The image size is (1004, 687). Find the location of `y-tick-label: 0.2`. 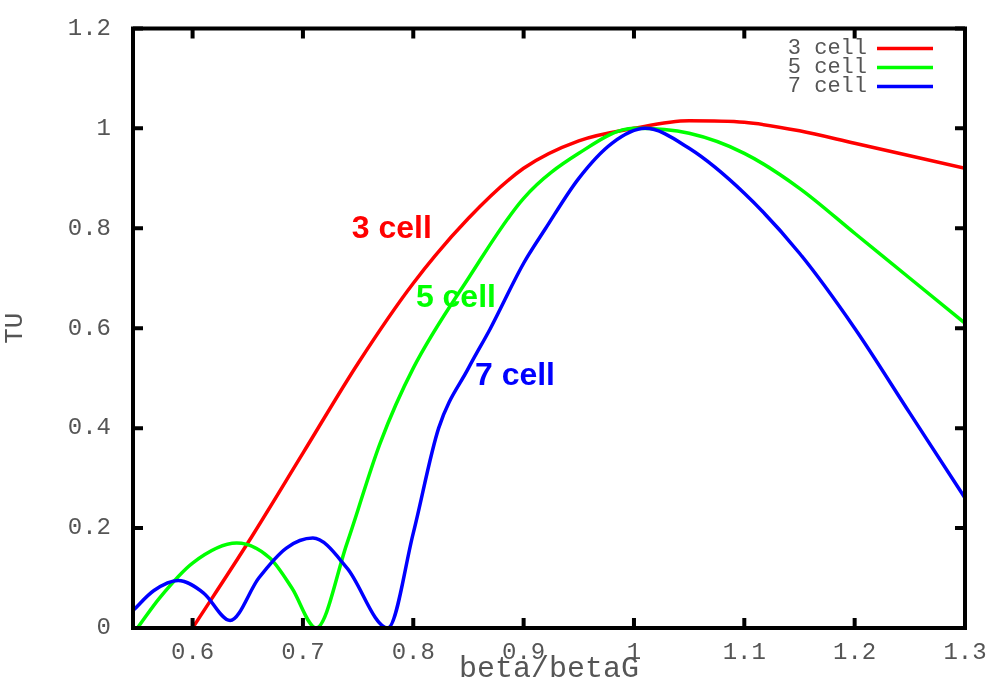

y-tick-label: 0.2 is located at coordinates (89, 528).